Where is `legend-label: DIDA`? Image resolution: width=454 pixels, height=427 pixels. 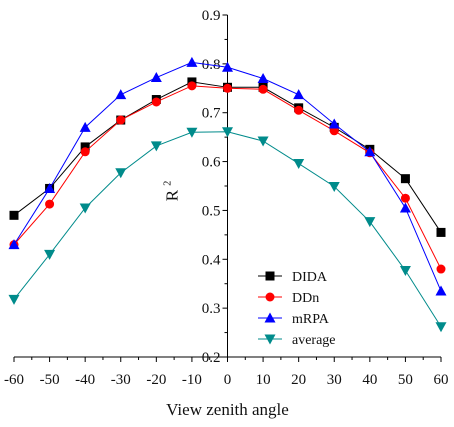 legend-label: DIDA is located at coordinates (310, 277).